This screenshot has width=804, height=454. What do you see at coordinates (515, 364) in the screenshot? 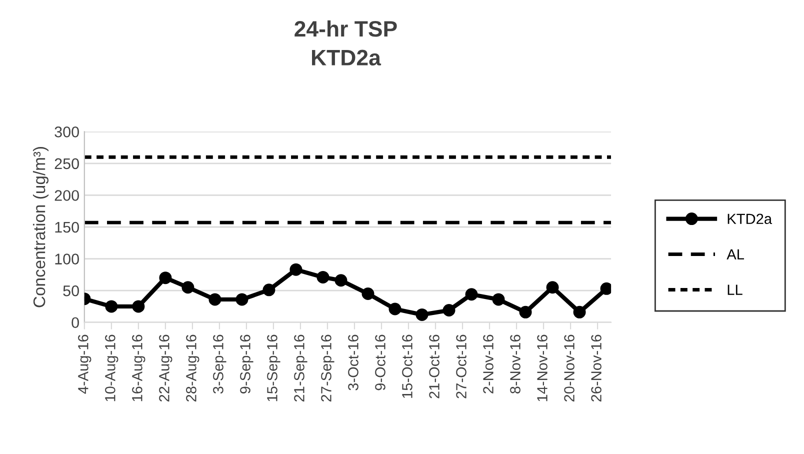
I see `x-tick-label: 8-Nov-16` at bounding box center [515, 364].